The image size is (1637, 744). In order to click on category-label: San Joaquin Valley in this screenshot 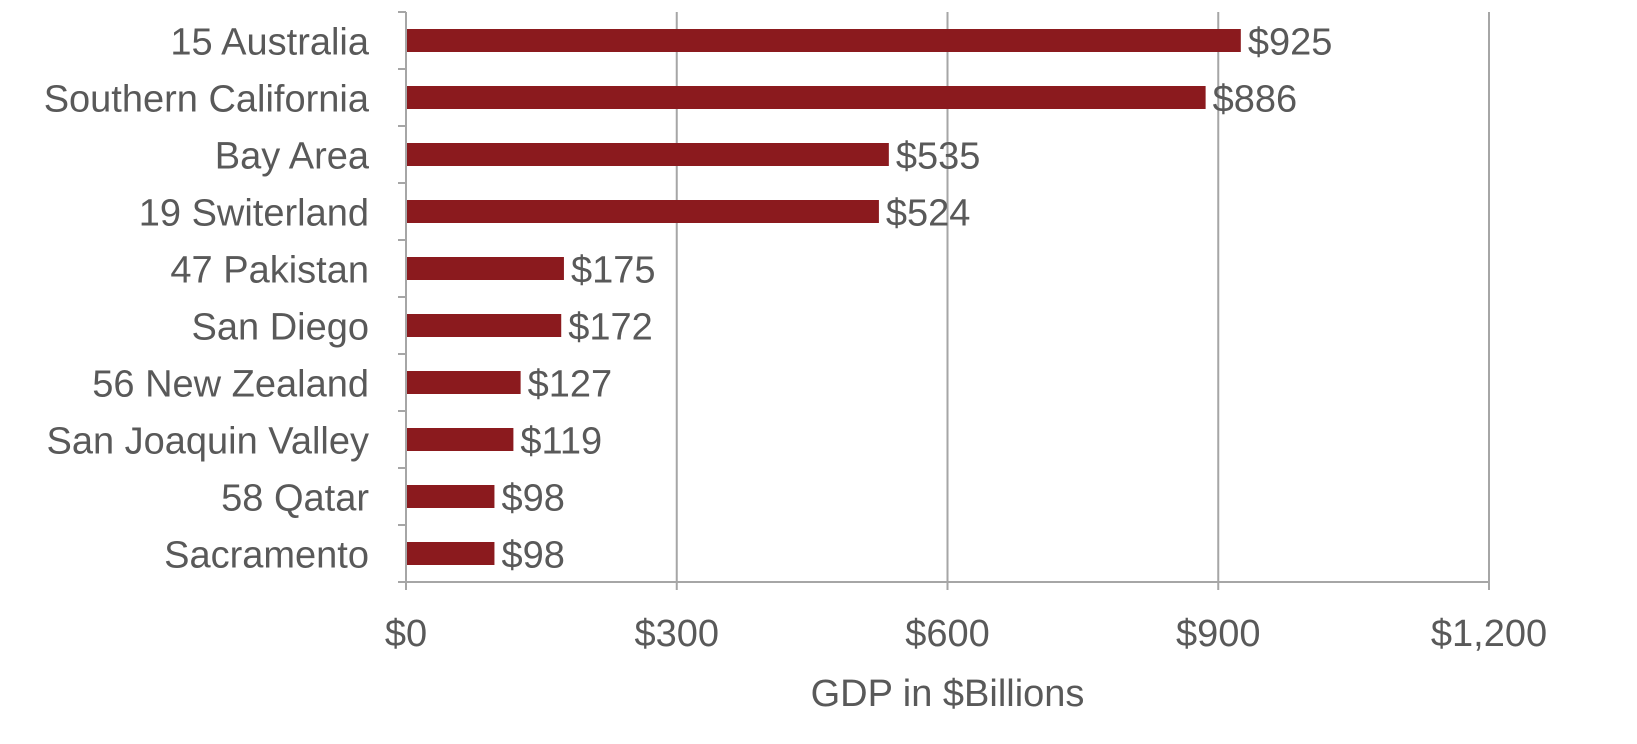, I will do `click(207, 442)`.